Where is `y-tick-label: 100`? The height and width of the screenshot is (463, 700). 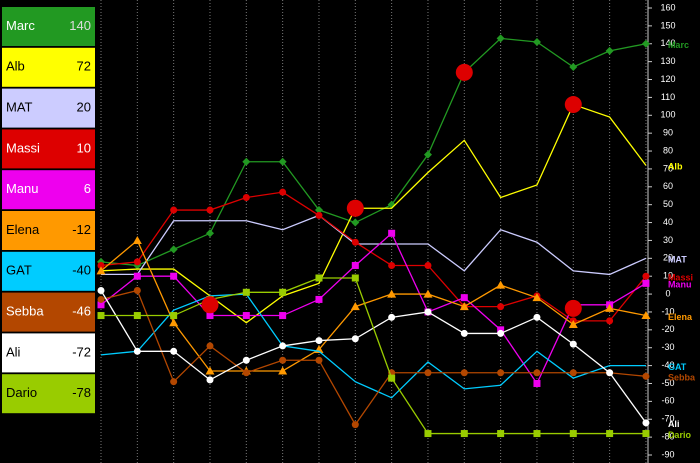 y-tick-label: 100 is located at coordinates (667, 115).